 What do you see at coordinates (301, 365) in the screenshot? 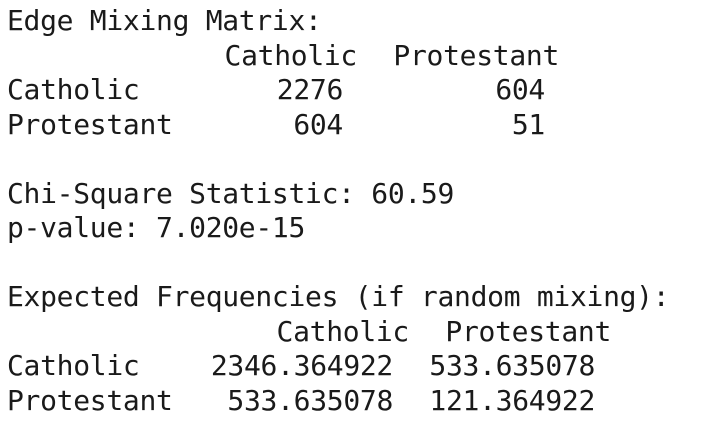
I see `expected-cell-catholic-catholic: 2346.364922` at bounding box center [301, 365].